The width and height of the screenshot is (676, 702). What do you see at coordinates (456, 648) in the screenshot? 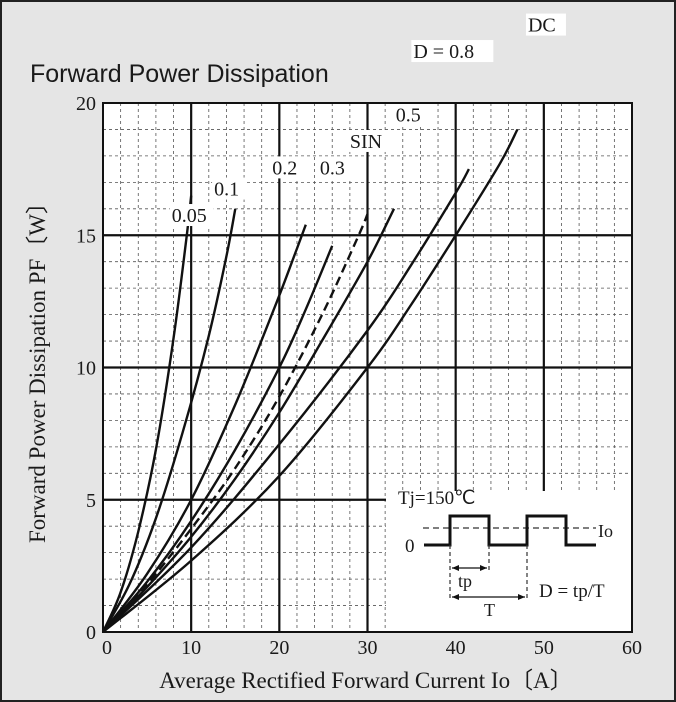
I see `x-tick-label: 40` at bounding box center [456, 648].